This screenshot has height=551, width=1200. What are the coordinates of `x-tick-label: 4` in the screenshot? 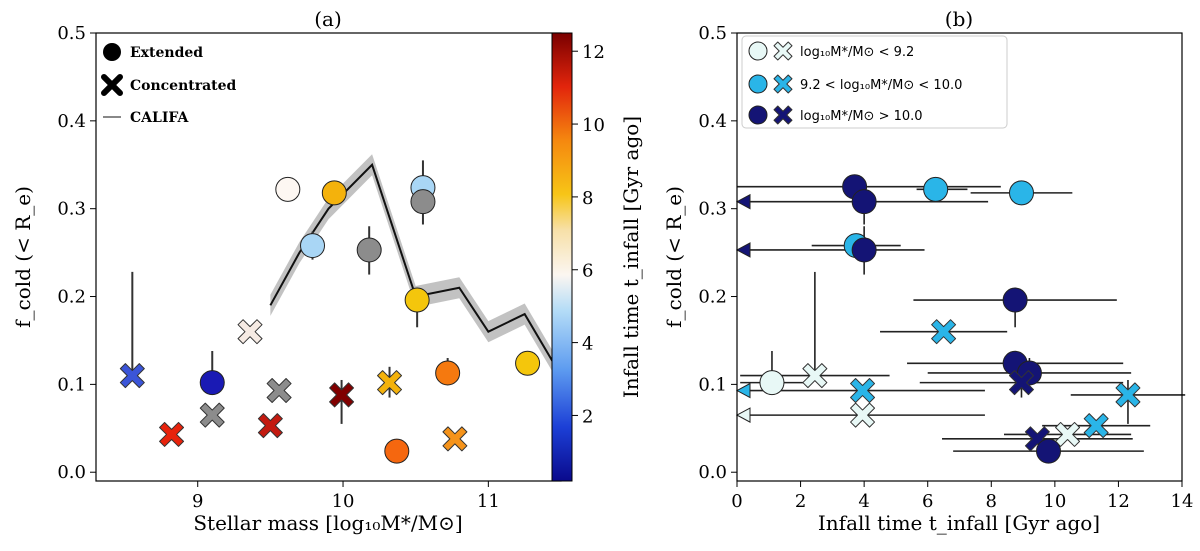 It's located at (863, 501).